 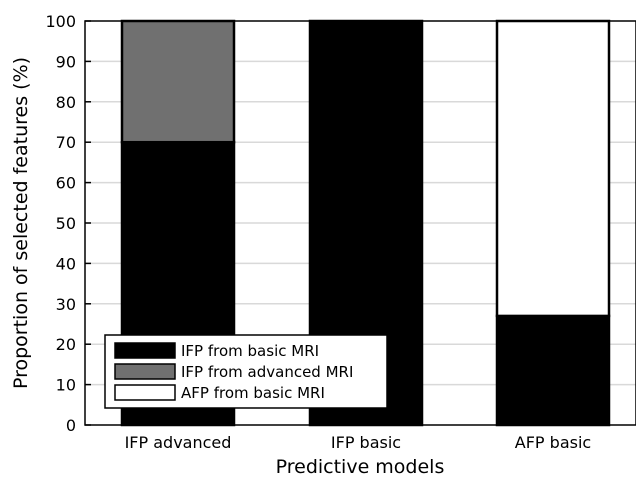 I want to click on legend-label: AFP from basic MRI, so click(x=253, y=393).